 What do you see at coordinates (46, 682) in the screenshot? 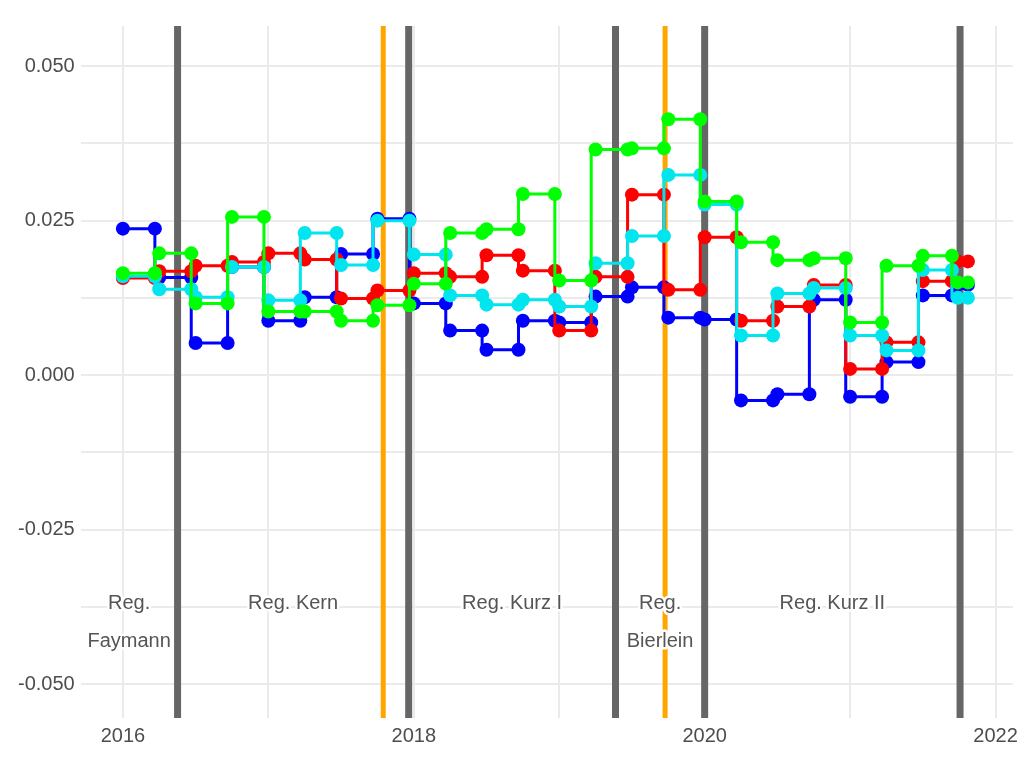
I see `y-tick-label: -0.050` at bounding box center [46, 682].